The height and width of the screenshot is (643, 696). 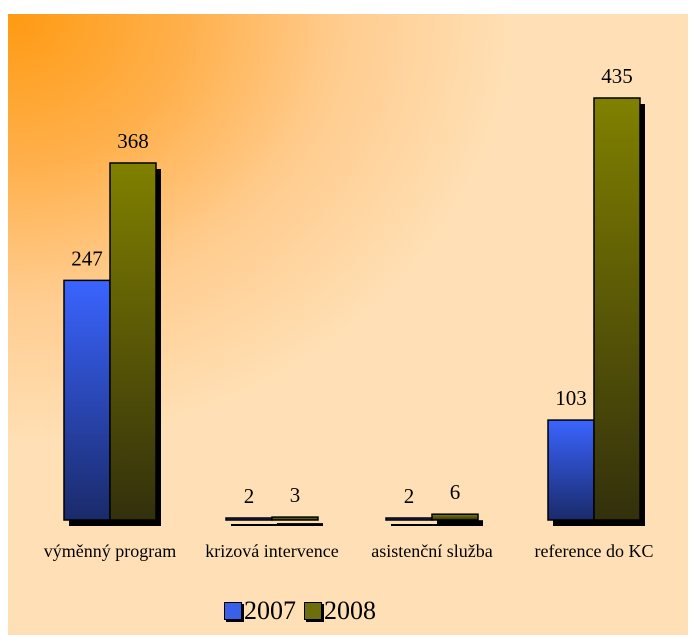 What do you see at coordinates (455, 492) in the screenshot?
I see `value-label-2008-2: 6` at bounding box center [455, 492].